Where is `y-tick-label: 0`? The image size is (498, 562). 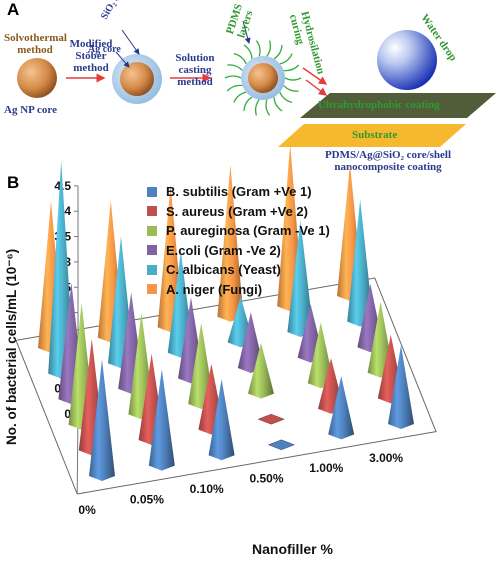
y-tick-label: 0 is located at coordinates (67, 414).